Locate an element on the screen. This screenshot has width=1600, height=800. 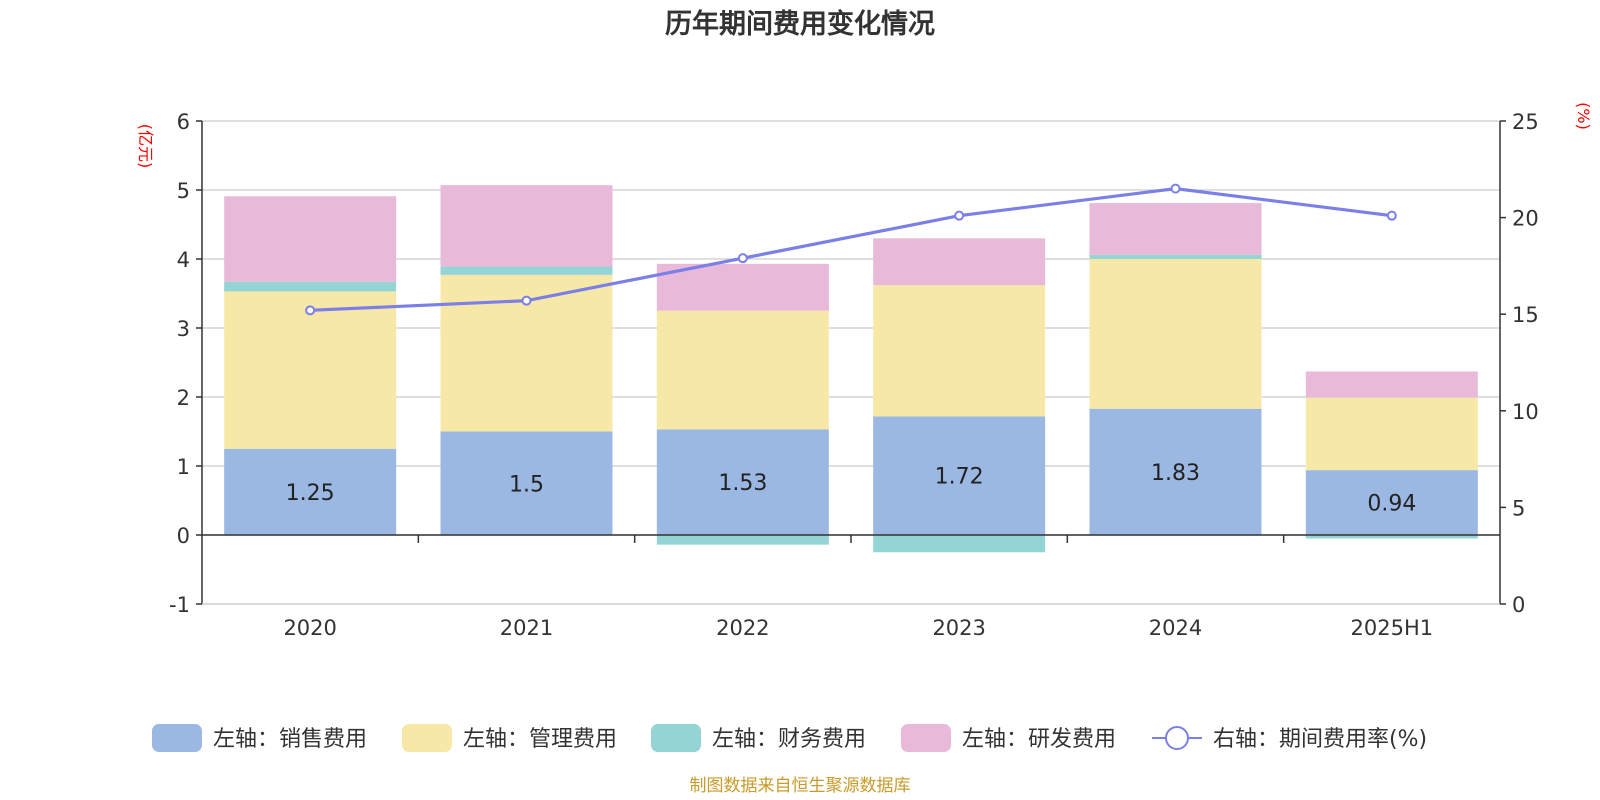
bar-2025H1-s0 is located at coordinates (1391, 502).